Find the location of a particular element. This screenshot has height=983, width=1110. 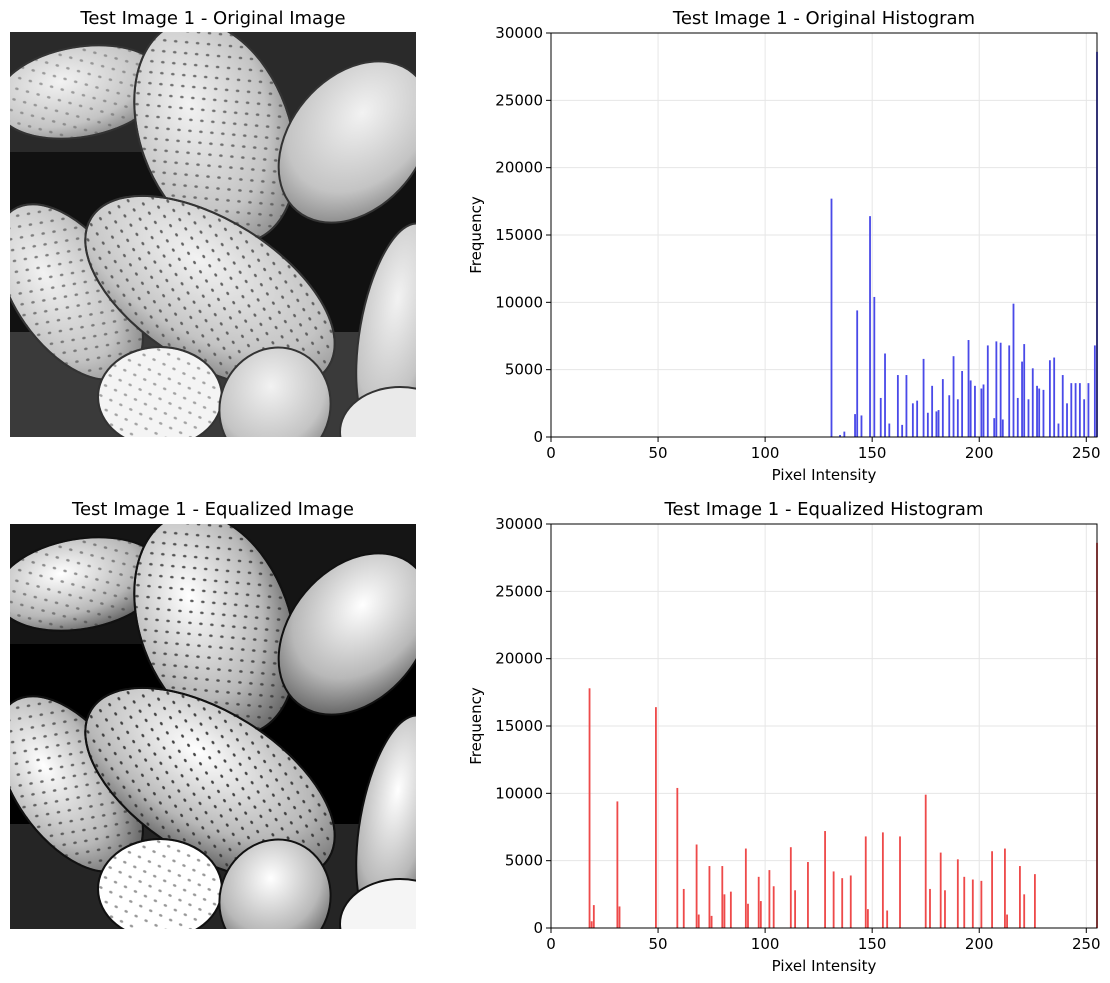

y-axis-label: Frequency is located at coordinates (476, 235).